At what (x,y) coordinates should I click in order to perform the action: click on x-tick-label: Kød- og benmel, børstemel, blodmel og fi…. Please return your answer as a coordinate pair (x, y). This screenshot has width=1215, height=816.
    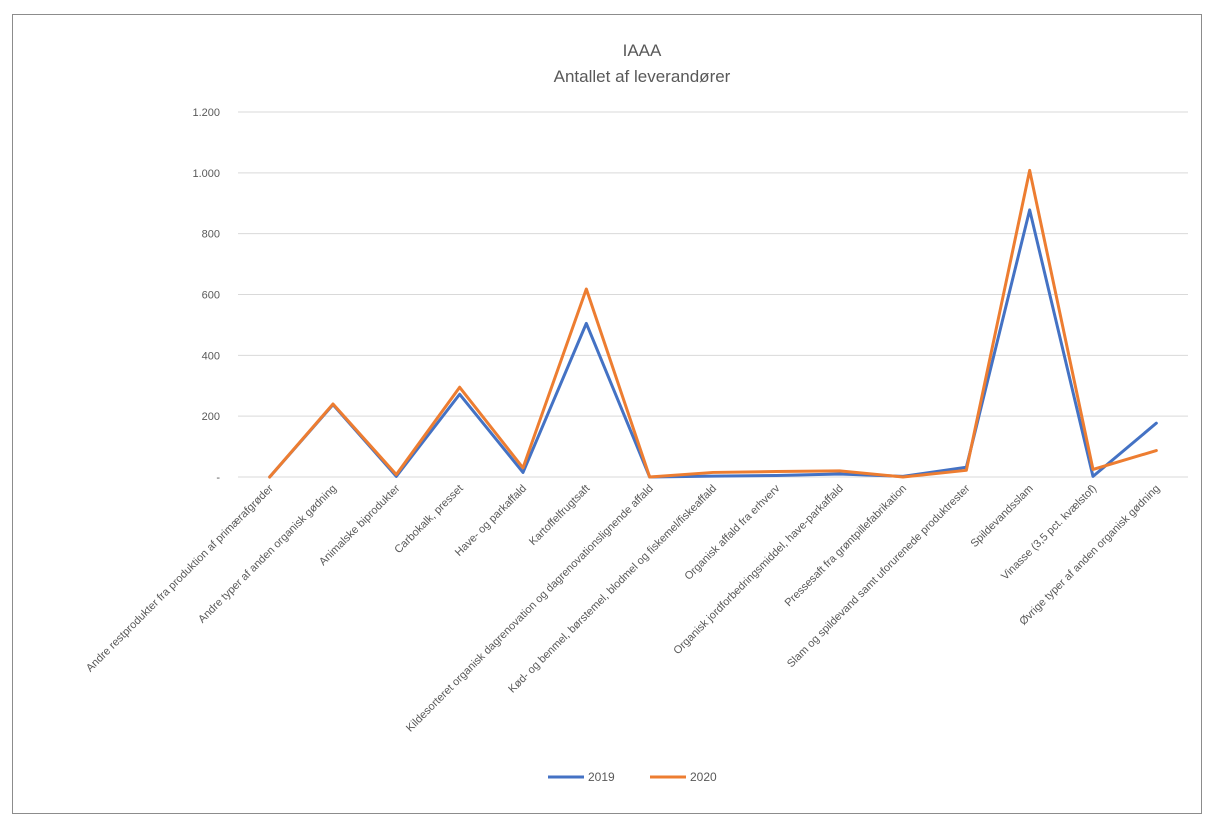
    Looking at the image, I should click on (612, 589).